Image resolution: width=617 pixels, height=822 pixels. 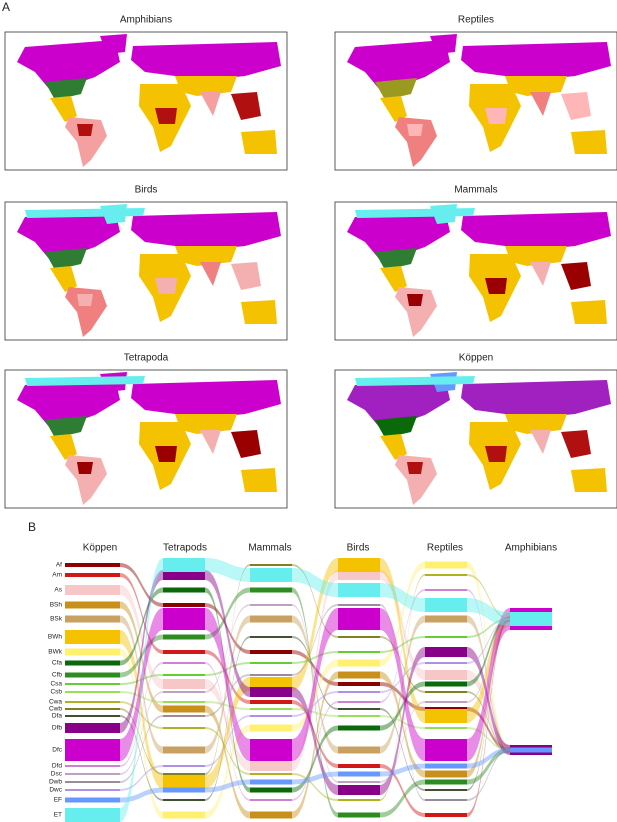 I want to click on class-label: BSk, so click(x=56, y=619).